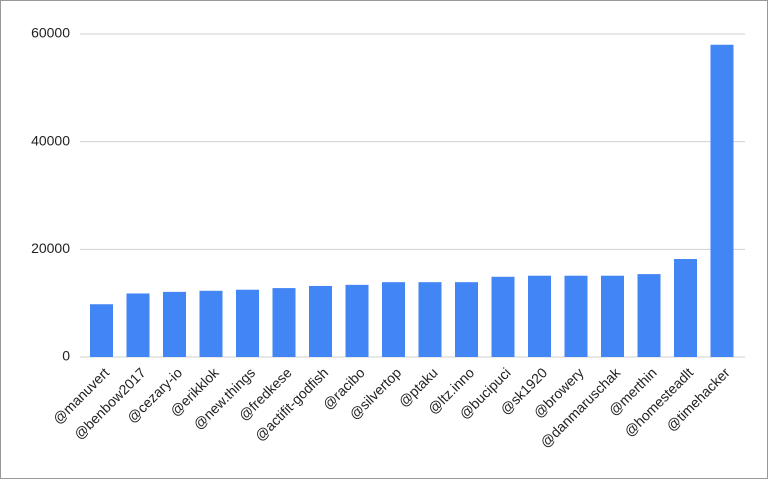 The image size is (768, 479). What do you see at coordinates (50, 33) in the screenshot?
I see `y-tick-label: 60000` at bounding box center [50, 33].